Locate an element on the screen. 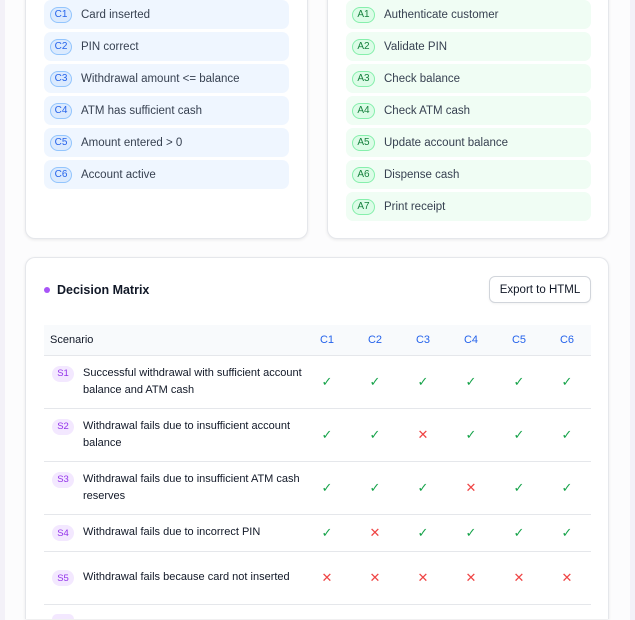 This screenshot has width=635, height=620. scenario-id-badge: S5 is located at coordinates (63, 578).